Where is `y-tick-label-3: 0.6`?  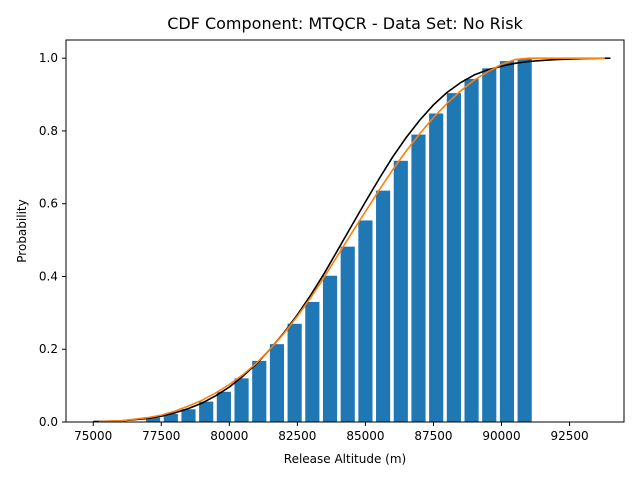
y-tick-label-3: 0.6 is located at coordinates (48, 204).